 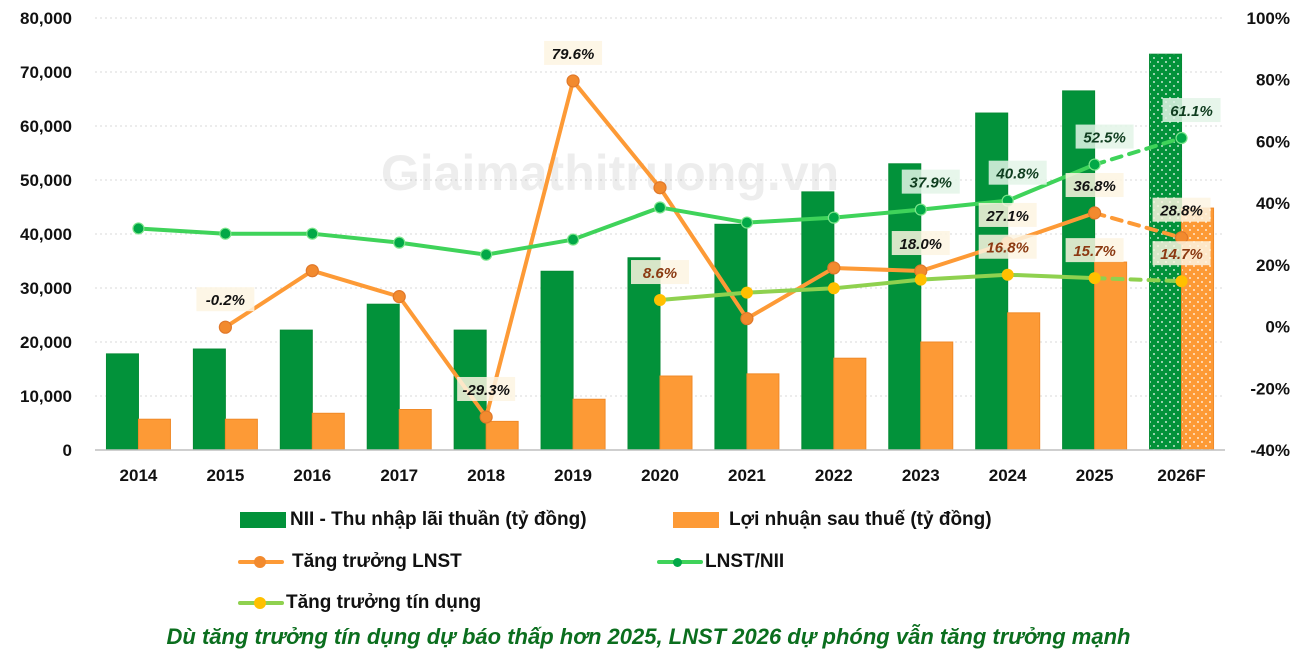 I want to click on line-lnst-growth-data-label: 27.1%, so click(x=1007, y=216).